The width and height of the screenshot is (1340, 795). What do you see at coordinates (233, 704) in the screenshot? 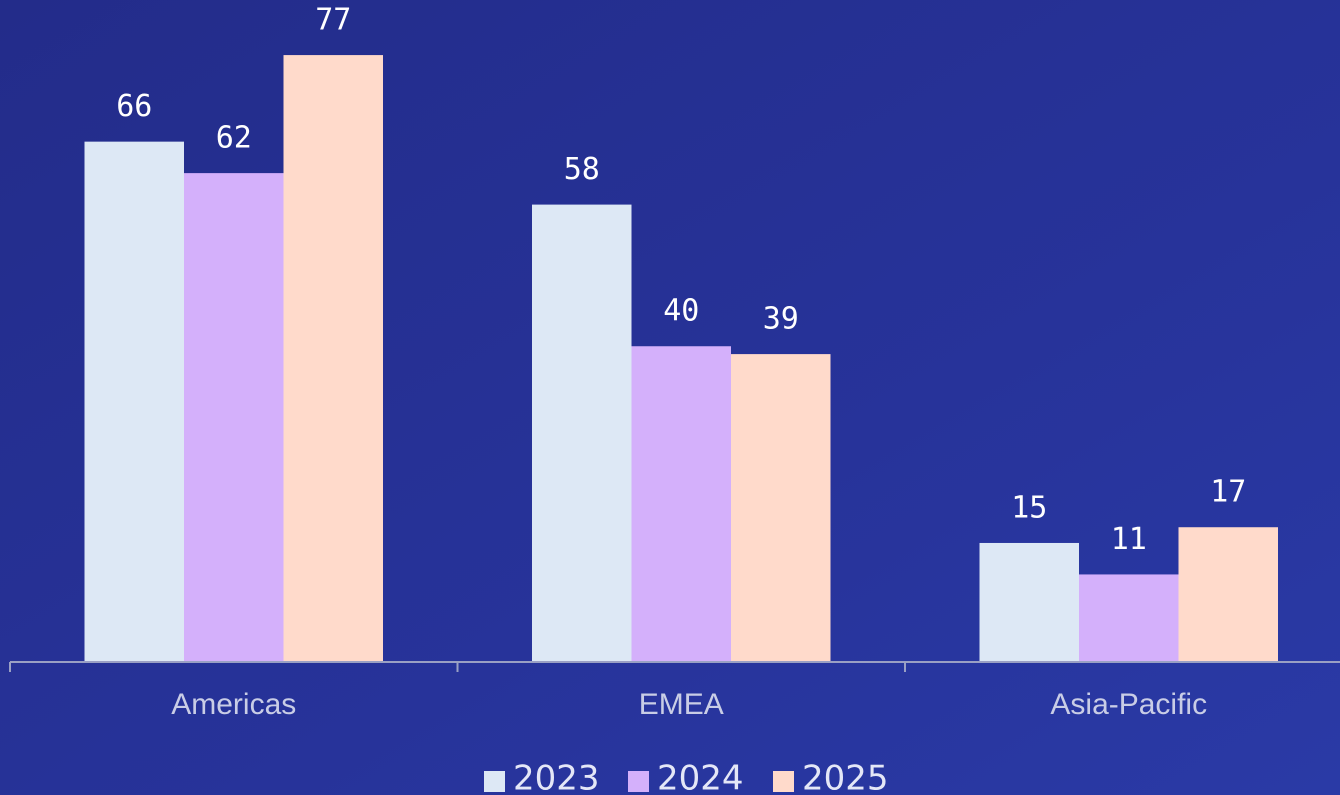
I see `x-tick-label: Americas` at bounding box center [233, 704].